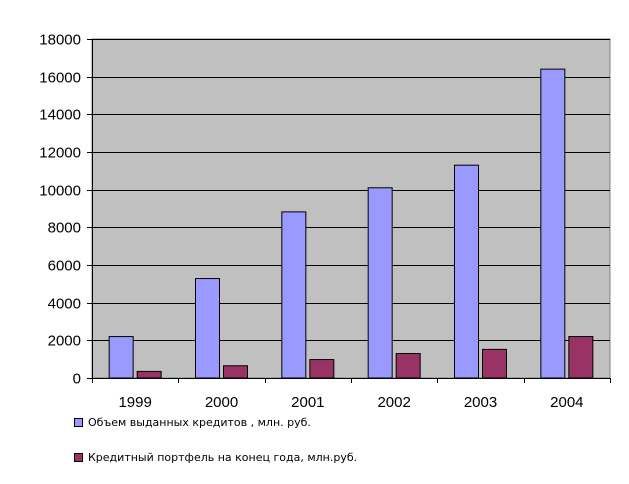 The height and width of the screenshot is (484, 629). Describe the element at coordinates (60, 153) in the screenshot. I see `y-tick-label: 12000` at that location.